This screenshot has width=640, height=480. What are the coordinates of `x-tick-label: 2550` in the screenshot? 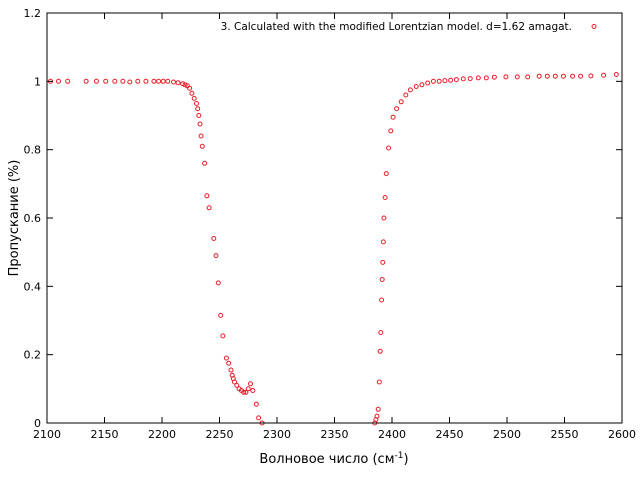 It's located at (565, 434).